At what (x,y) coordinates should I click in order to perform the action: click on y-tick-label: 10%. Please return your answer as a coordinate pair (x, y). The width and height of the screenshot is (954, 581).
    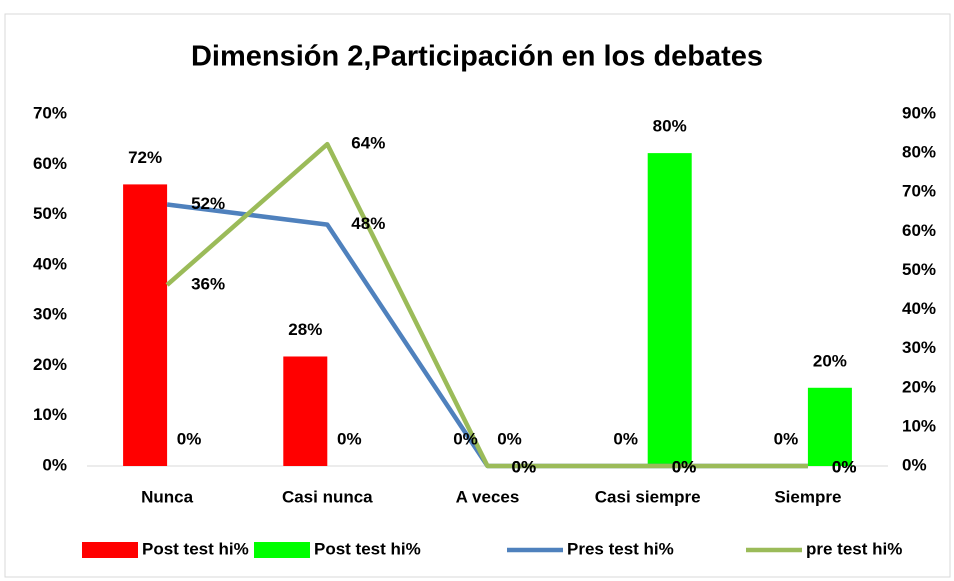
    Looking at the image, I should click on (50, 414).